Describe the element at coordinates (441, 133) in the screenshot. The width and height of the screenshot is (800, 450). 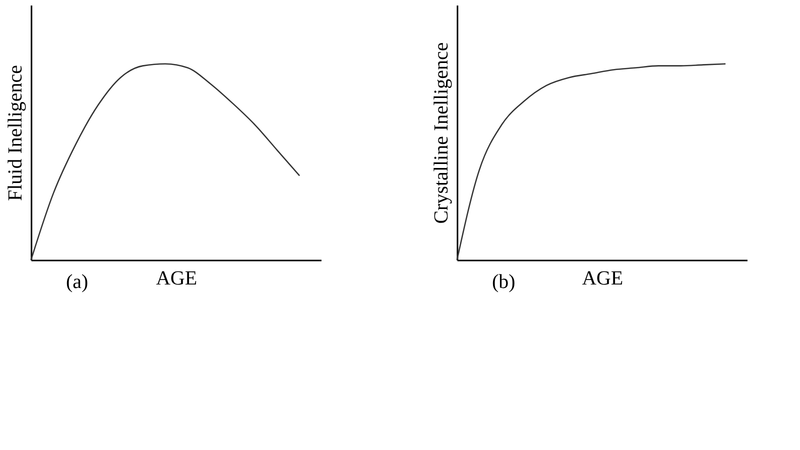
I see `y-axis-title: Crystalline Inelligence` at that location.